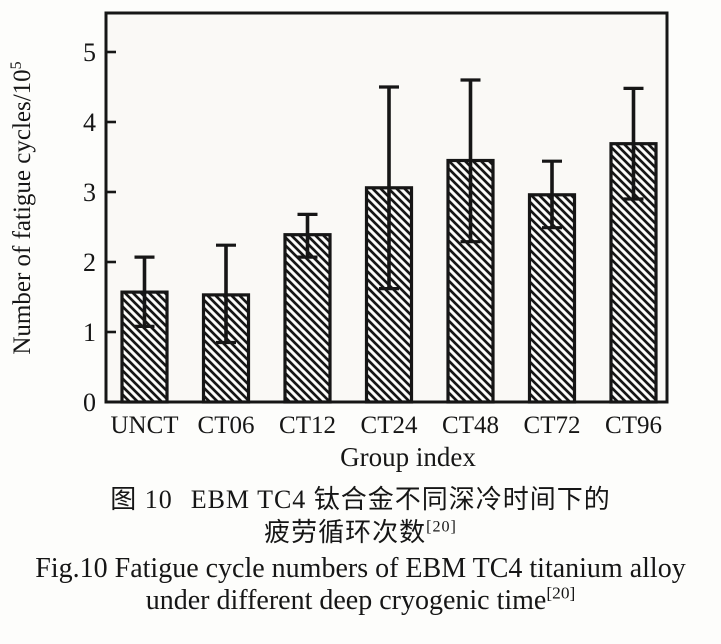 The height and width of the screenshot is (644, 721). What do you see at coordinates (307, 425) in the screenshot?
I see `x-category-label-ct12: CT12` at bounding box center [307, 425].